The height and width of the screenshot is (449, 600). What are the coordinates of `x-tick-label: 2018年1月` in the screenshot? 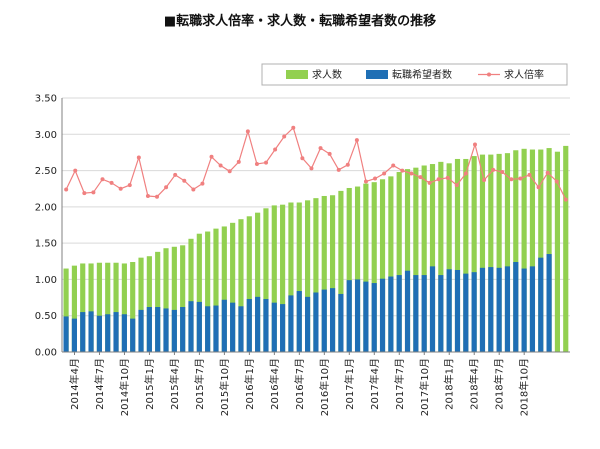 It's located at (449, 384).